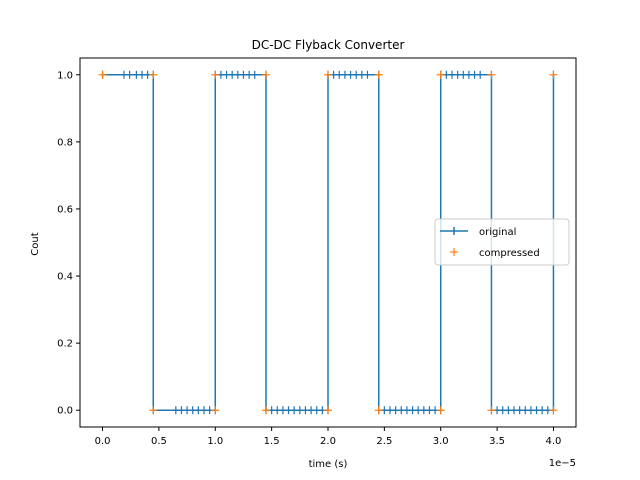 This screenshot has width=640, height=480. Describe the element at coordinates (328, 441) in the screenshot. I see `x-tick-label: 2.0` at that location.